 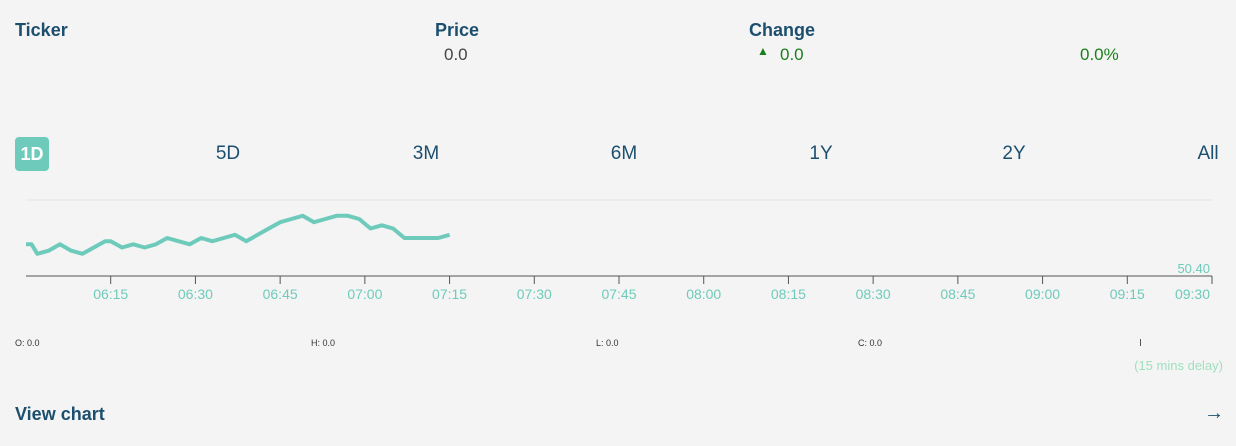 What do you see at coordinates (788, 294) in the screenshot?
I see `x-tick-label: 08:15` at bounding box center [788, 294].